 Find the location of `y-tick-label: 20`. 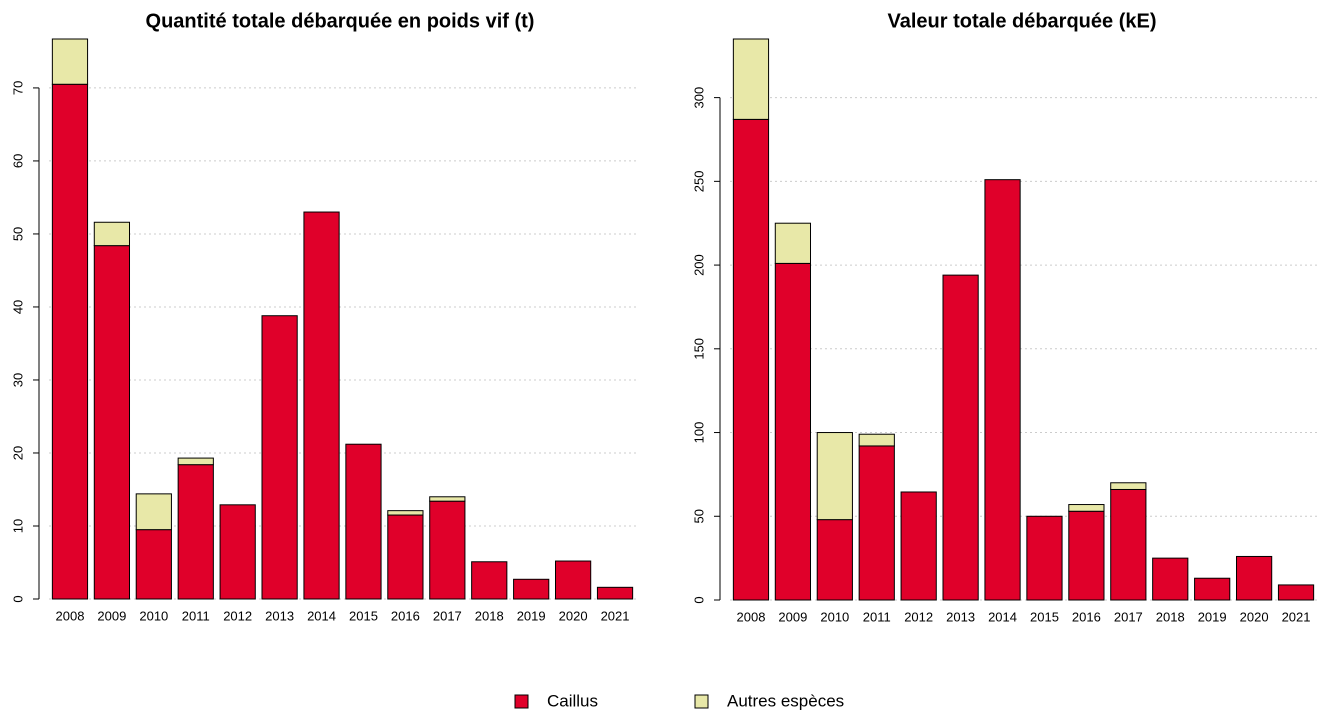

y-tick-label: 20 is located at coordinates (17, 453).